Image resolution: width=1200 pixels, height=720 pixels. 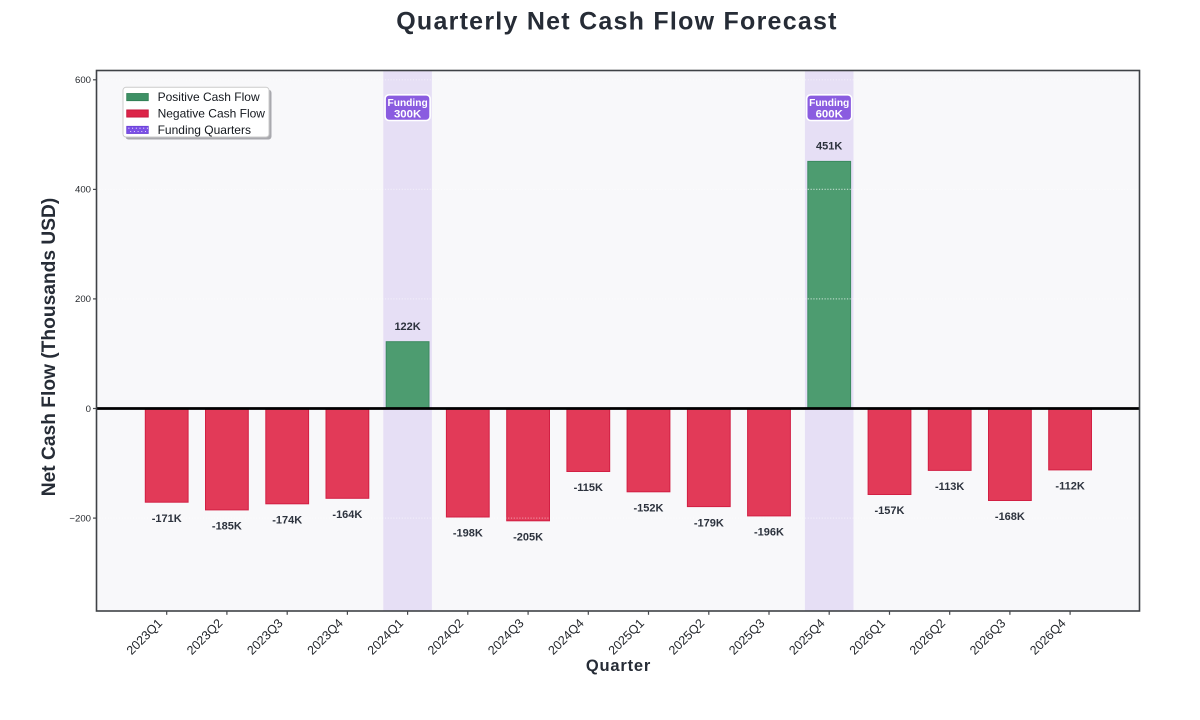 I want to click on svg-text:Quarterly Net Cash Flow Foreca: Quarterly Net Cash Flow Forecast, so click(x=617, y=22).